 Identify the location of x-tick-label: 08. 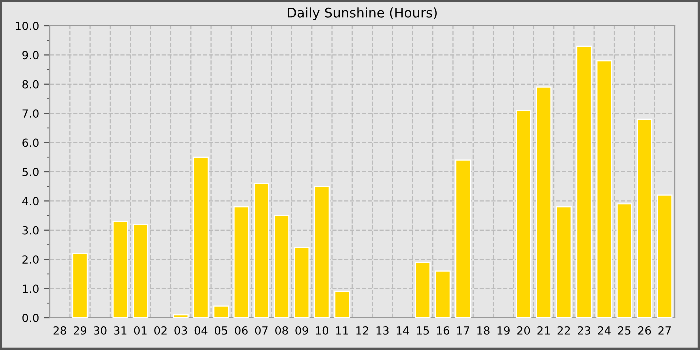
(282, 330).